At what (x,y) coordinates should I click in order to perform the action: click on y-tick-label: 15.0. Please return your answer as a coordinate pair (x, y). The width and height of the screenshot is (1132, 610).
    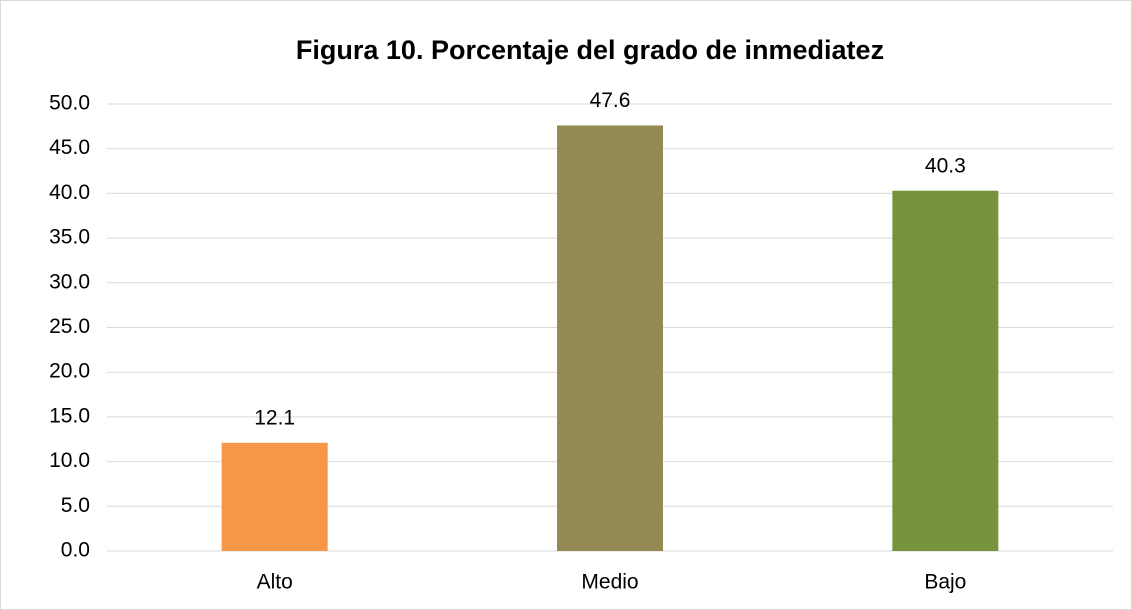
    Looking at the image, I should click on (69, 415).